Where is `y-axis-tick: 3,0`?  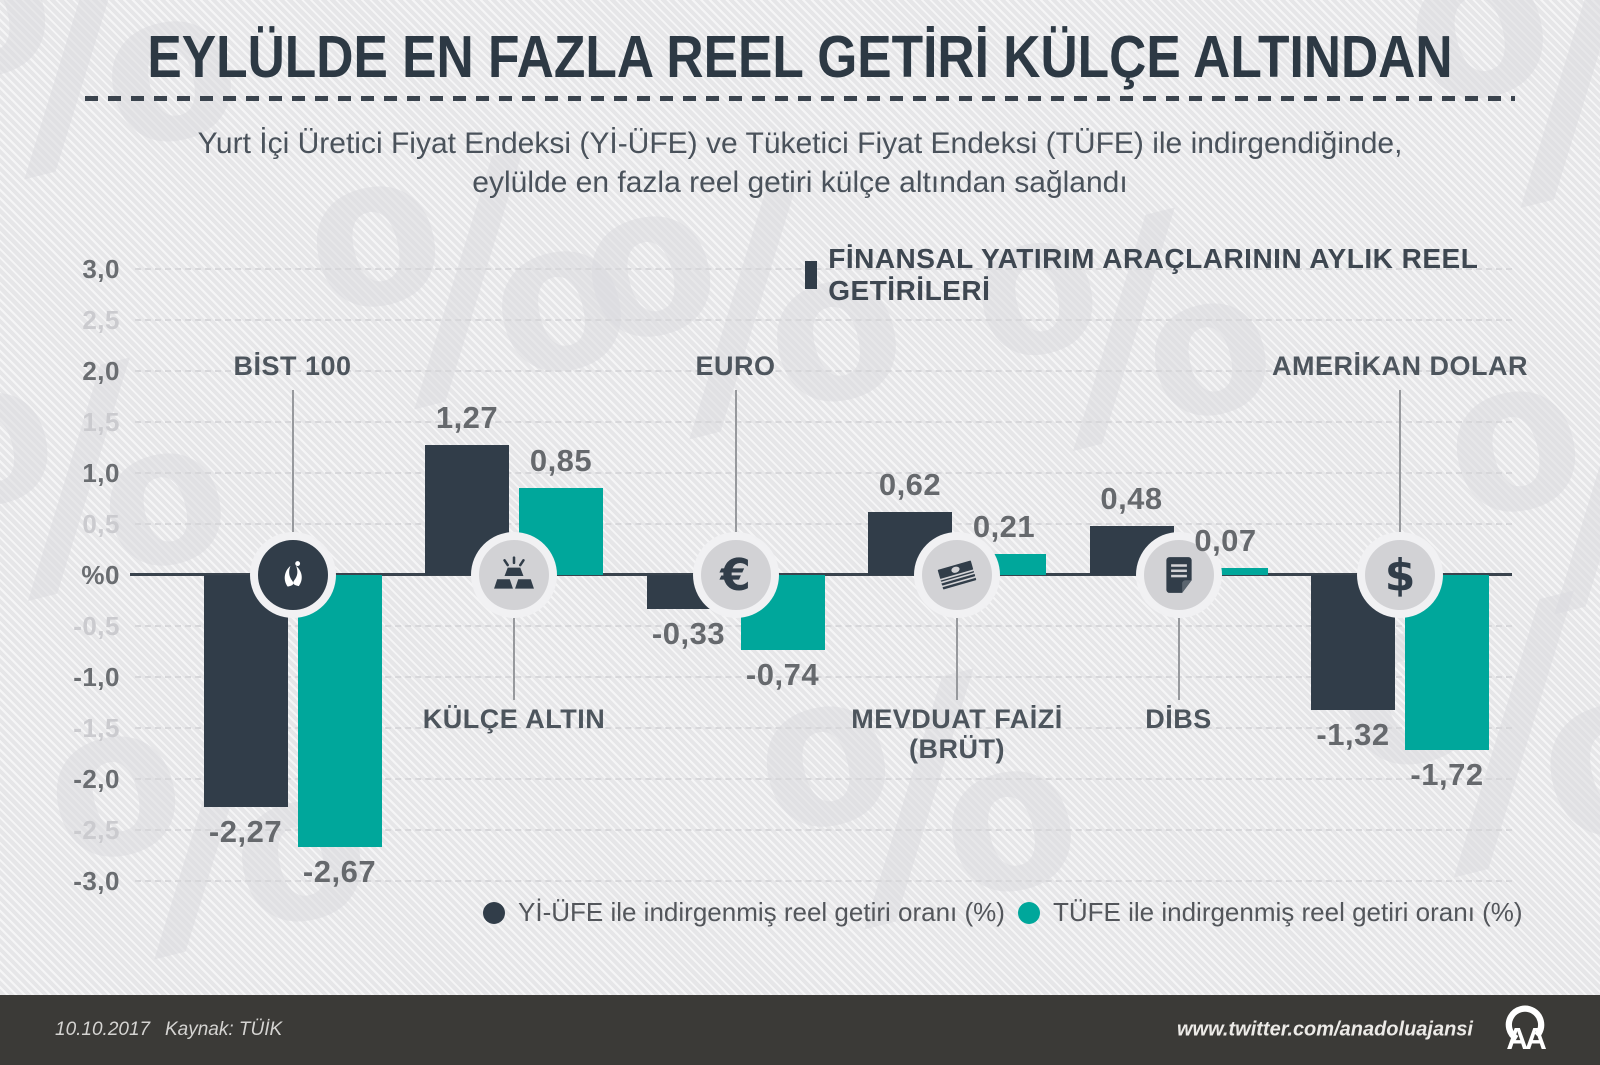
y-axis-tick: 3,0 is located at coordinates (101, 269).